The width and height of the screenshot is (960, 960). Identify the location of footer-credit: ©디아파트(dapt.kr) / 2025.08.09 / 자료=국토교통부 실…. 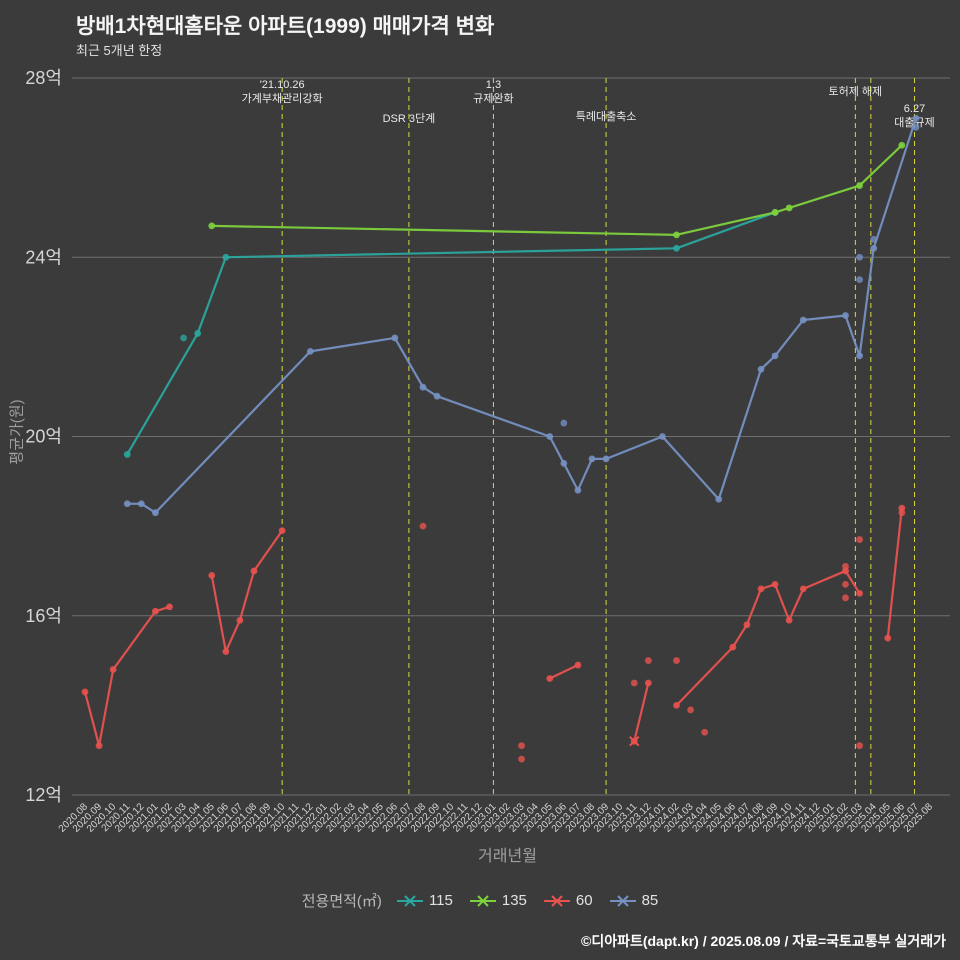
(763, 941).